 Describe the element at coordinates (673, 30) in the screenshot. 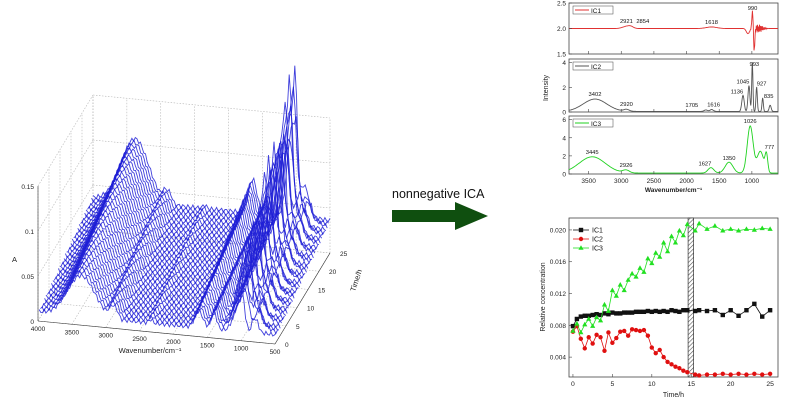

I see `ic-spectrum-line` at that location.